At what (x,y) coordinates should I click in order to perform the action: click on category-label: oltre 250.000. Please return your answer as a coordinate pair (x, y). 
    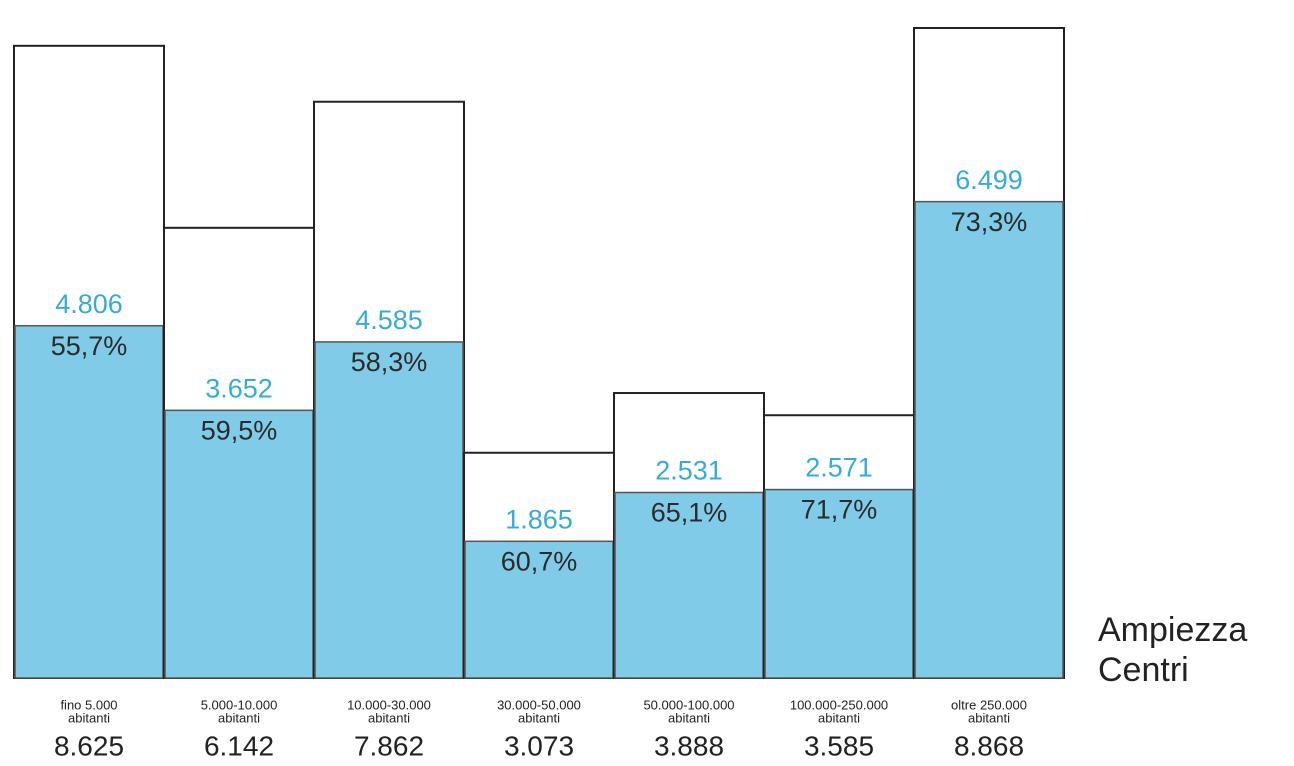
    Looking at the image, I should click on (989, 704).